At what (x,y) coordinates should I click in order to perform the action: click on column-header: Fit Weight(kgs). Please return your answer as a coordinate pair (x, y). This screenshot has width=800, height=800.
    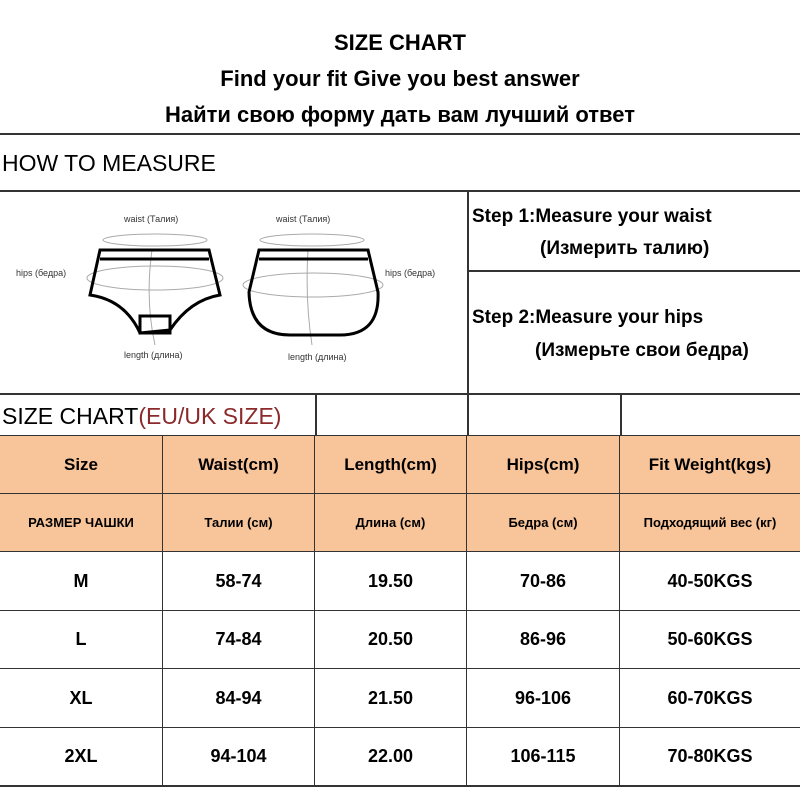
    Looking at the image, I should click on (710, 464).